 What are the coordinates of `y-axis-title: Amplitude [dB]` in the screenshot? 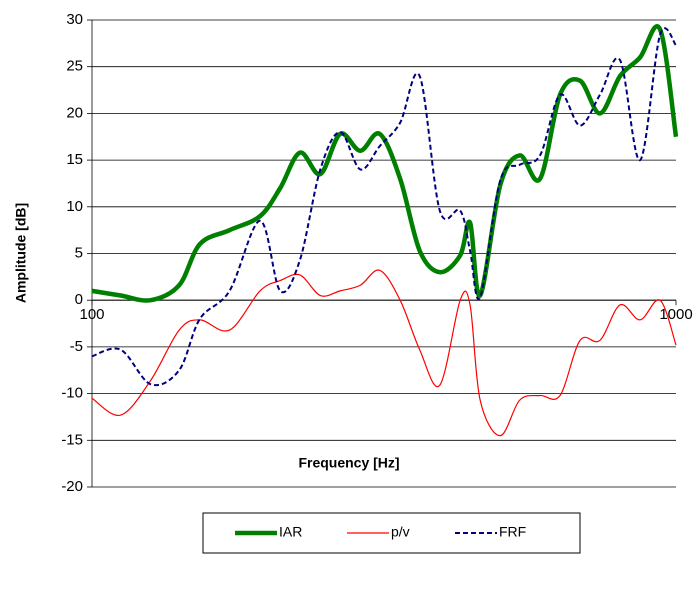 It's located at (21, 253).